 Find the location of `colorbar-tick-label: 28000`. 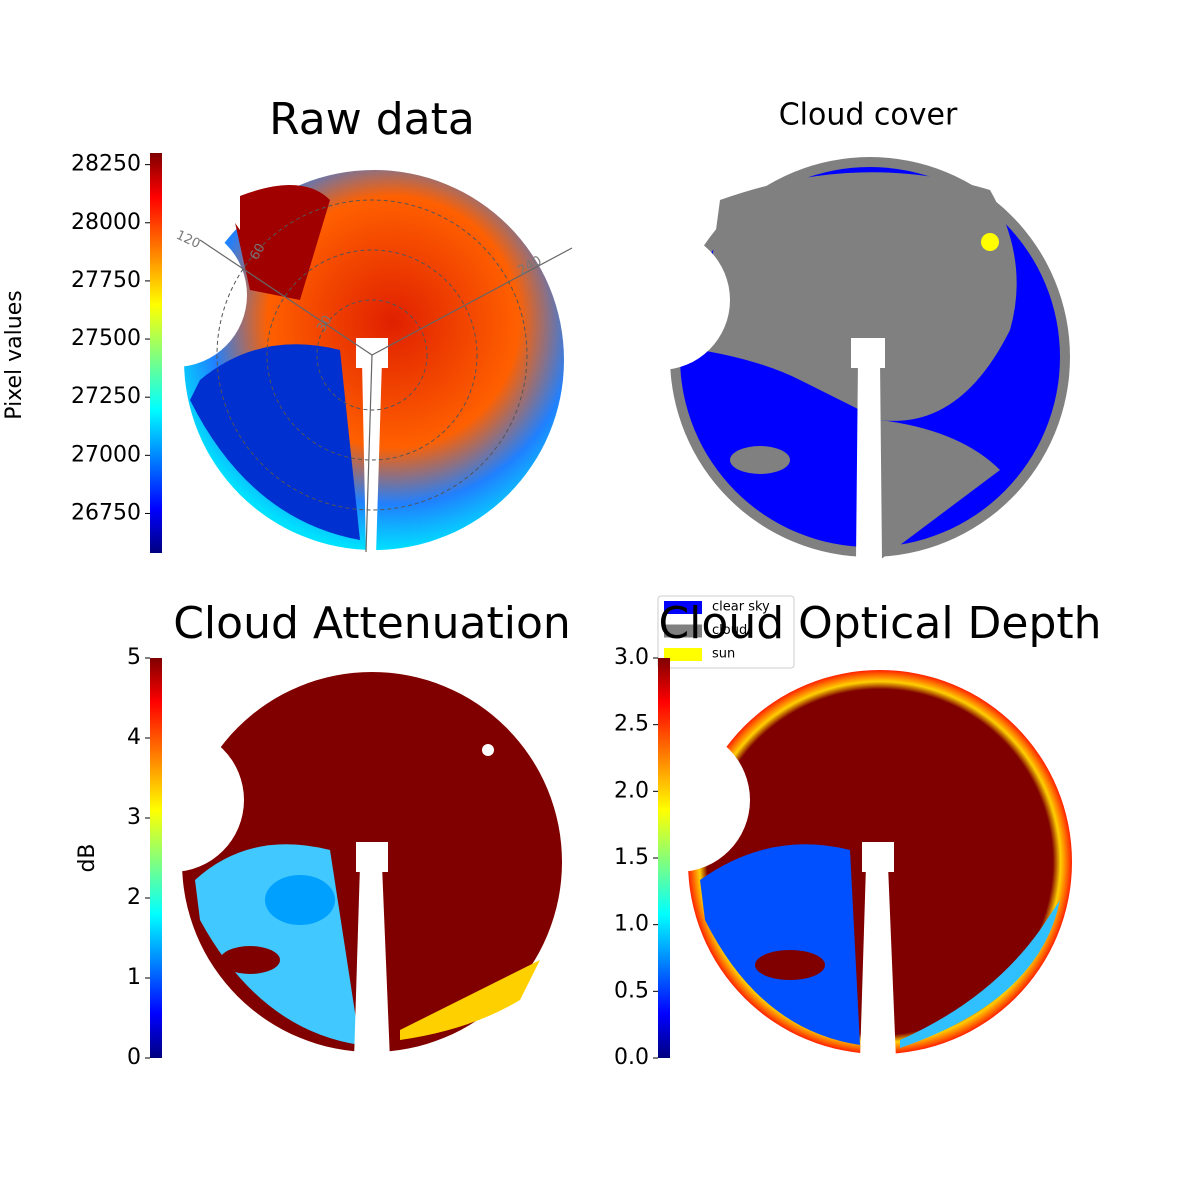

colorbar-tick-label: 28000 is located at coordinates (106, 222).